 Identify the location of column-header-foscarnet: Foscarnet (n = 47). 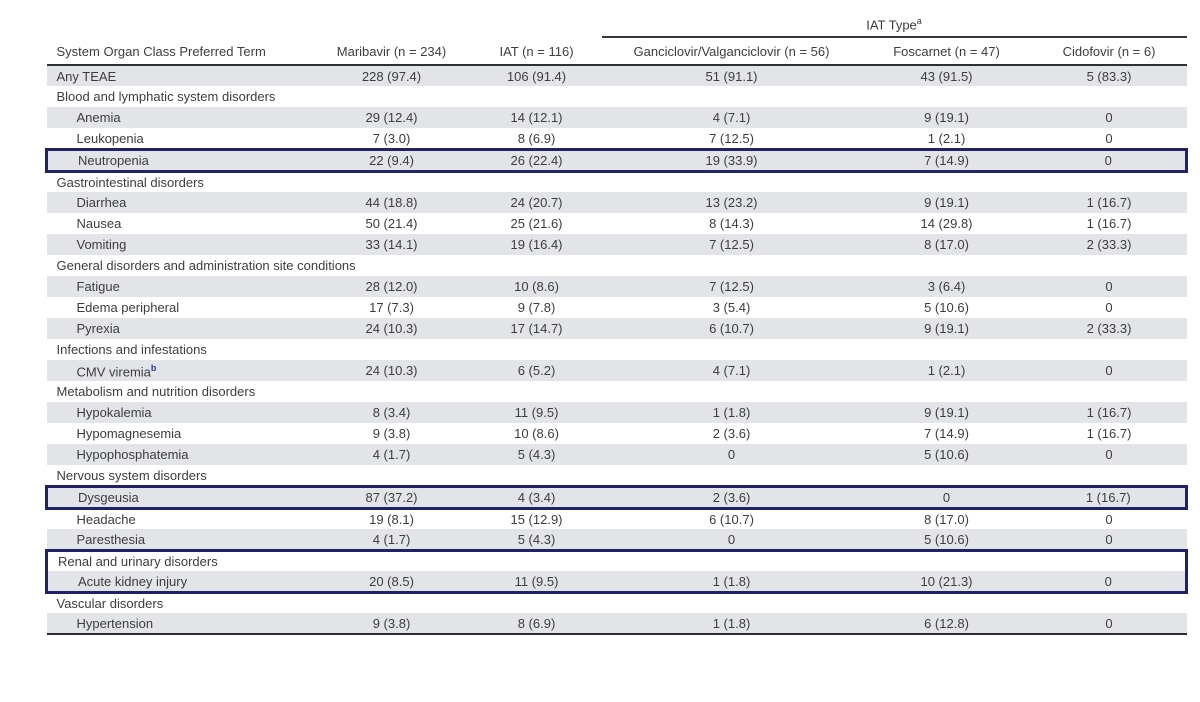
(946, 52).